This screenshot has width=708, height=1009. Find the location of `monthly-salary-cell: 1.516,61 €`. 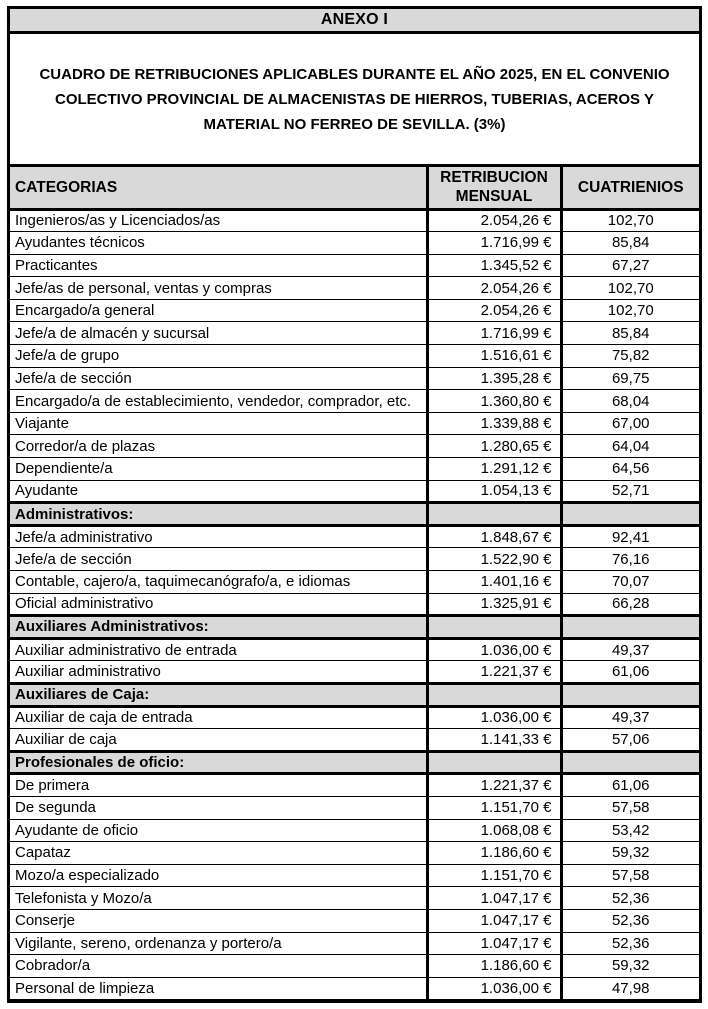

monthly-salary-cell: 1.516,61 € is located at coordinates (493, 356).